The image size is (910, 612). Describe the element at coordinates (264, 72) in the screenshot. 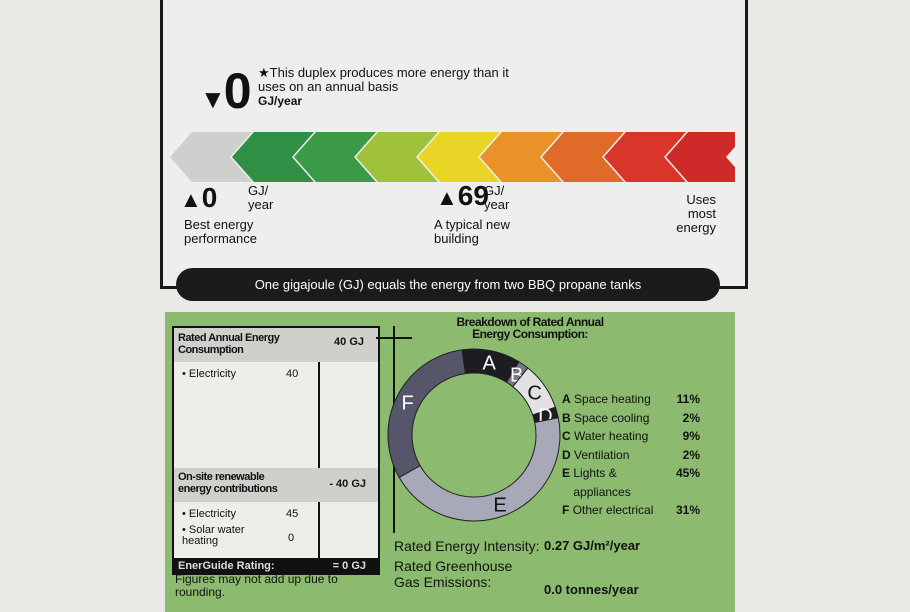

I see `star-icon: ★` at that location.